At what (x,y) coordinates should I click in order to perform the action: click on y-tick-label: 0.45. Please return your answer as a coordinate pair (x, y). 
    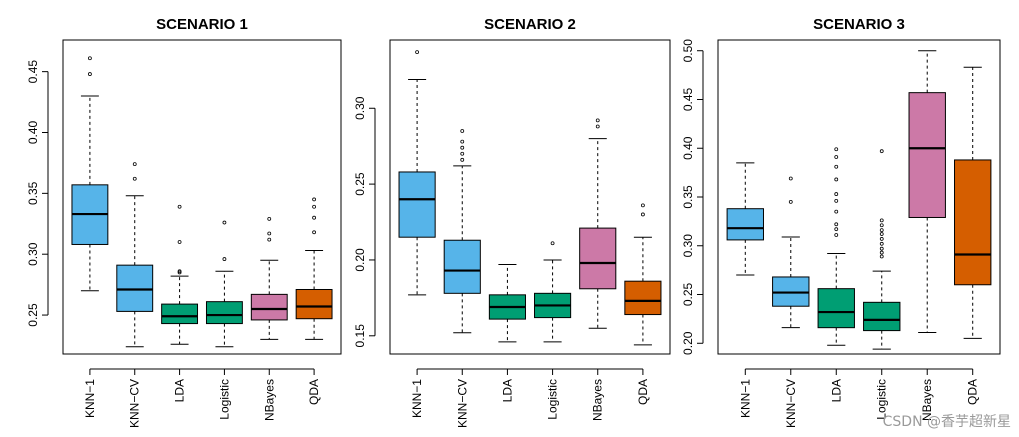
    Looking at the image, I should click on (688, 99).